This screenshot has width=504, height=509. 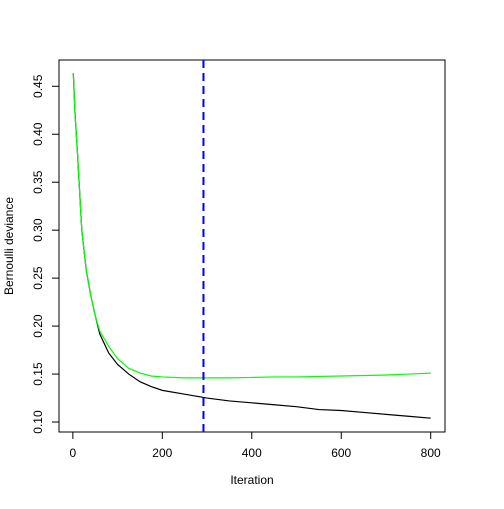 I want to click on x-tick-label: 0, so click(x=73, y=453).